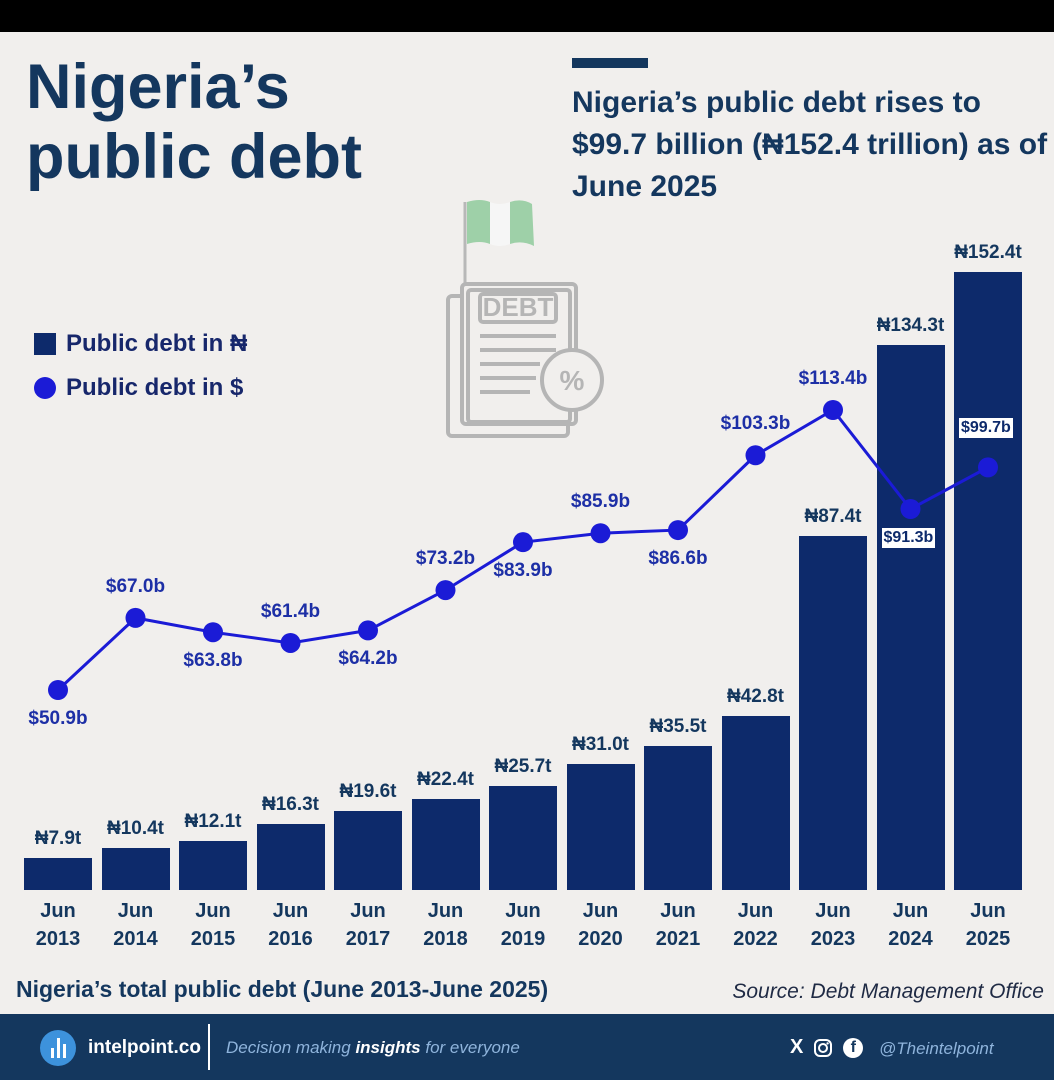 The width and height of the screenshot is (1054, 1080). Describe the element at coordinates (445, 939) in the screenshot. I see `x-tick-year: 2018` at that location.